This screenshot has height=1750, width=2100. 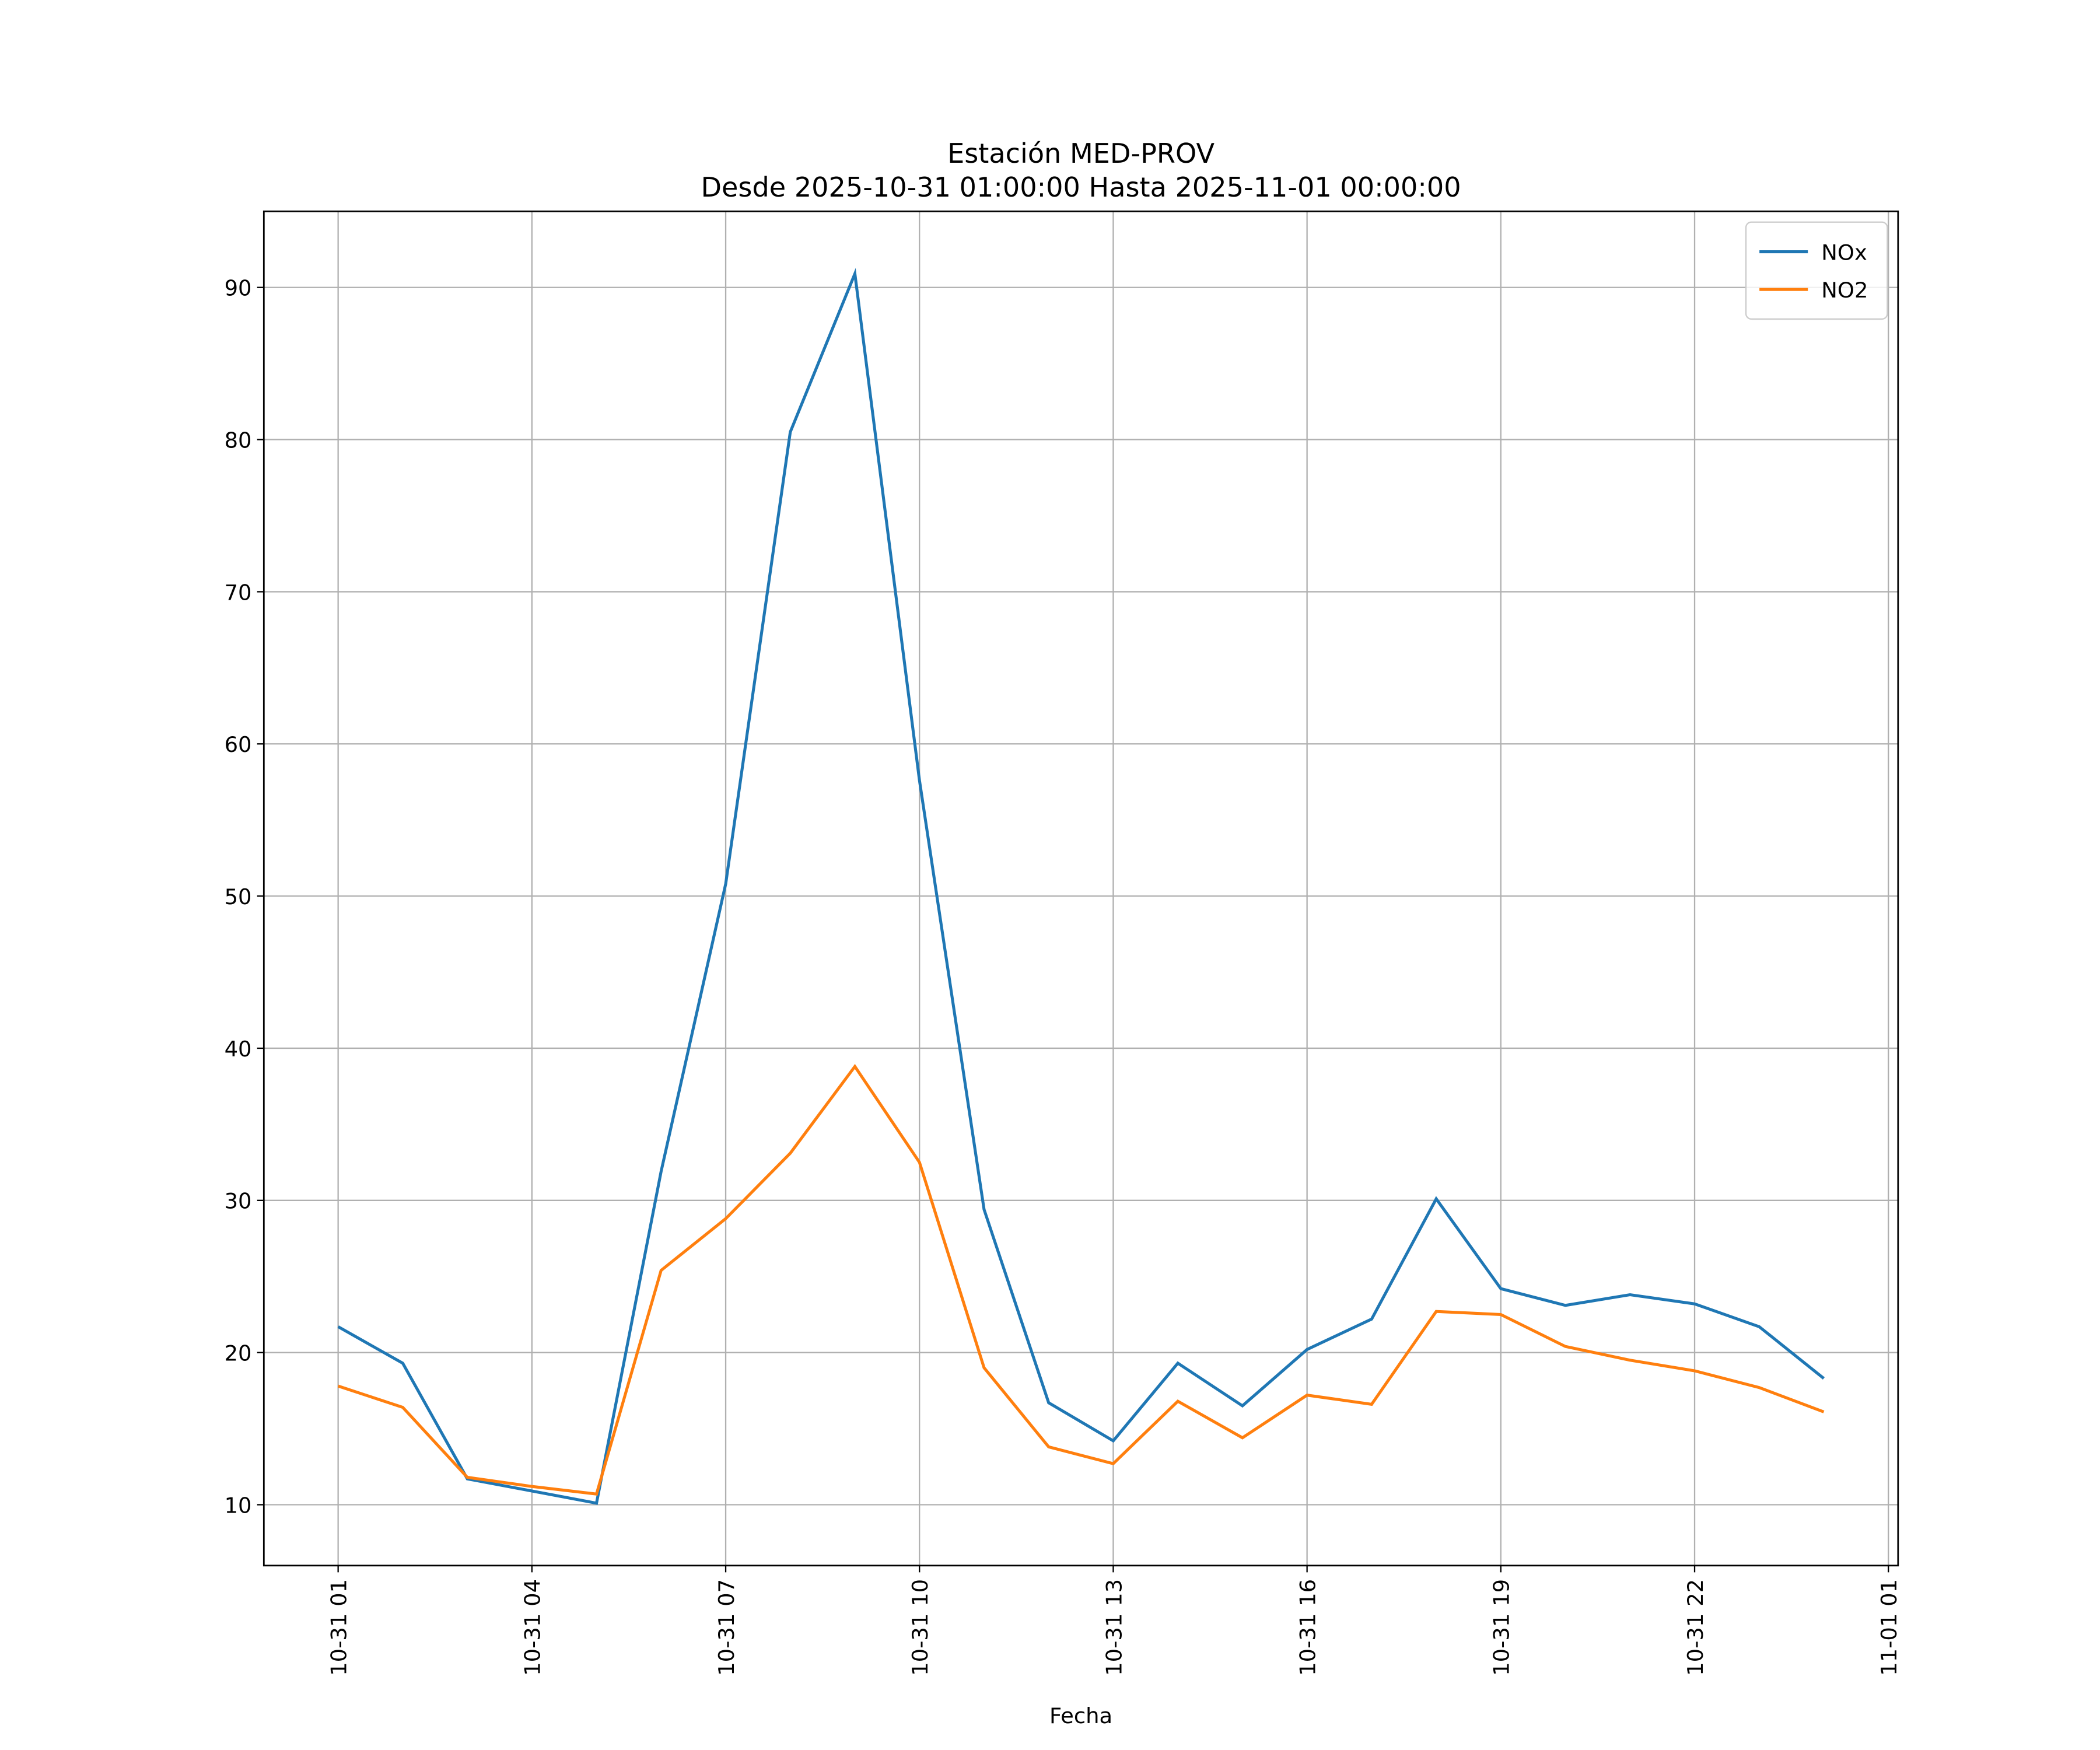 What do you see at coordinates (1113, 1627) in the screenshot?
I see `x-tick-label: 10-31 13` at bounding box center [1113, 1627].